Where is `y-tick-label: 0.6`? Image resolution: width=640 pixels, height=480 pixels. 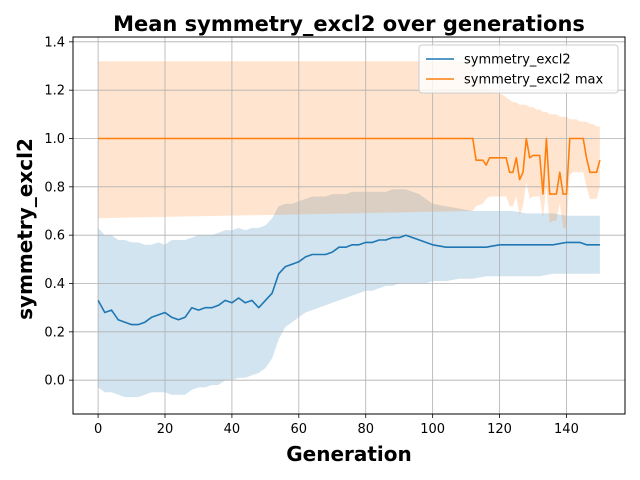
y-tick-label: 0.6 is located at coordinates (54, 236).